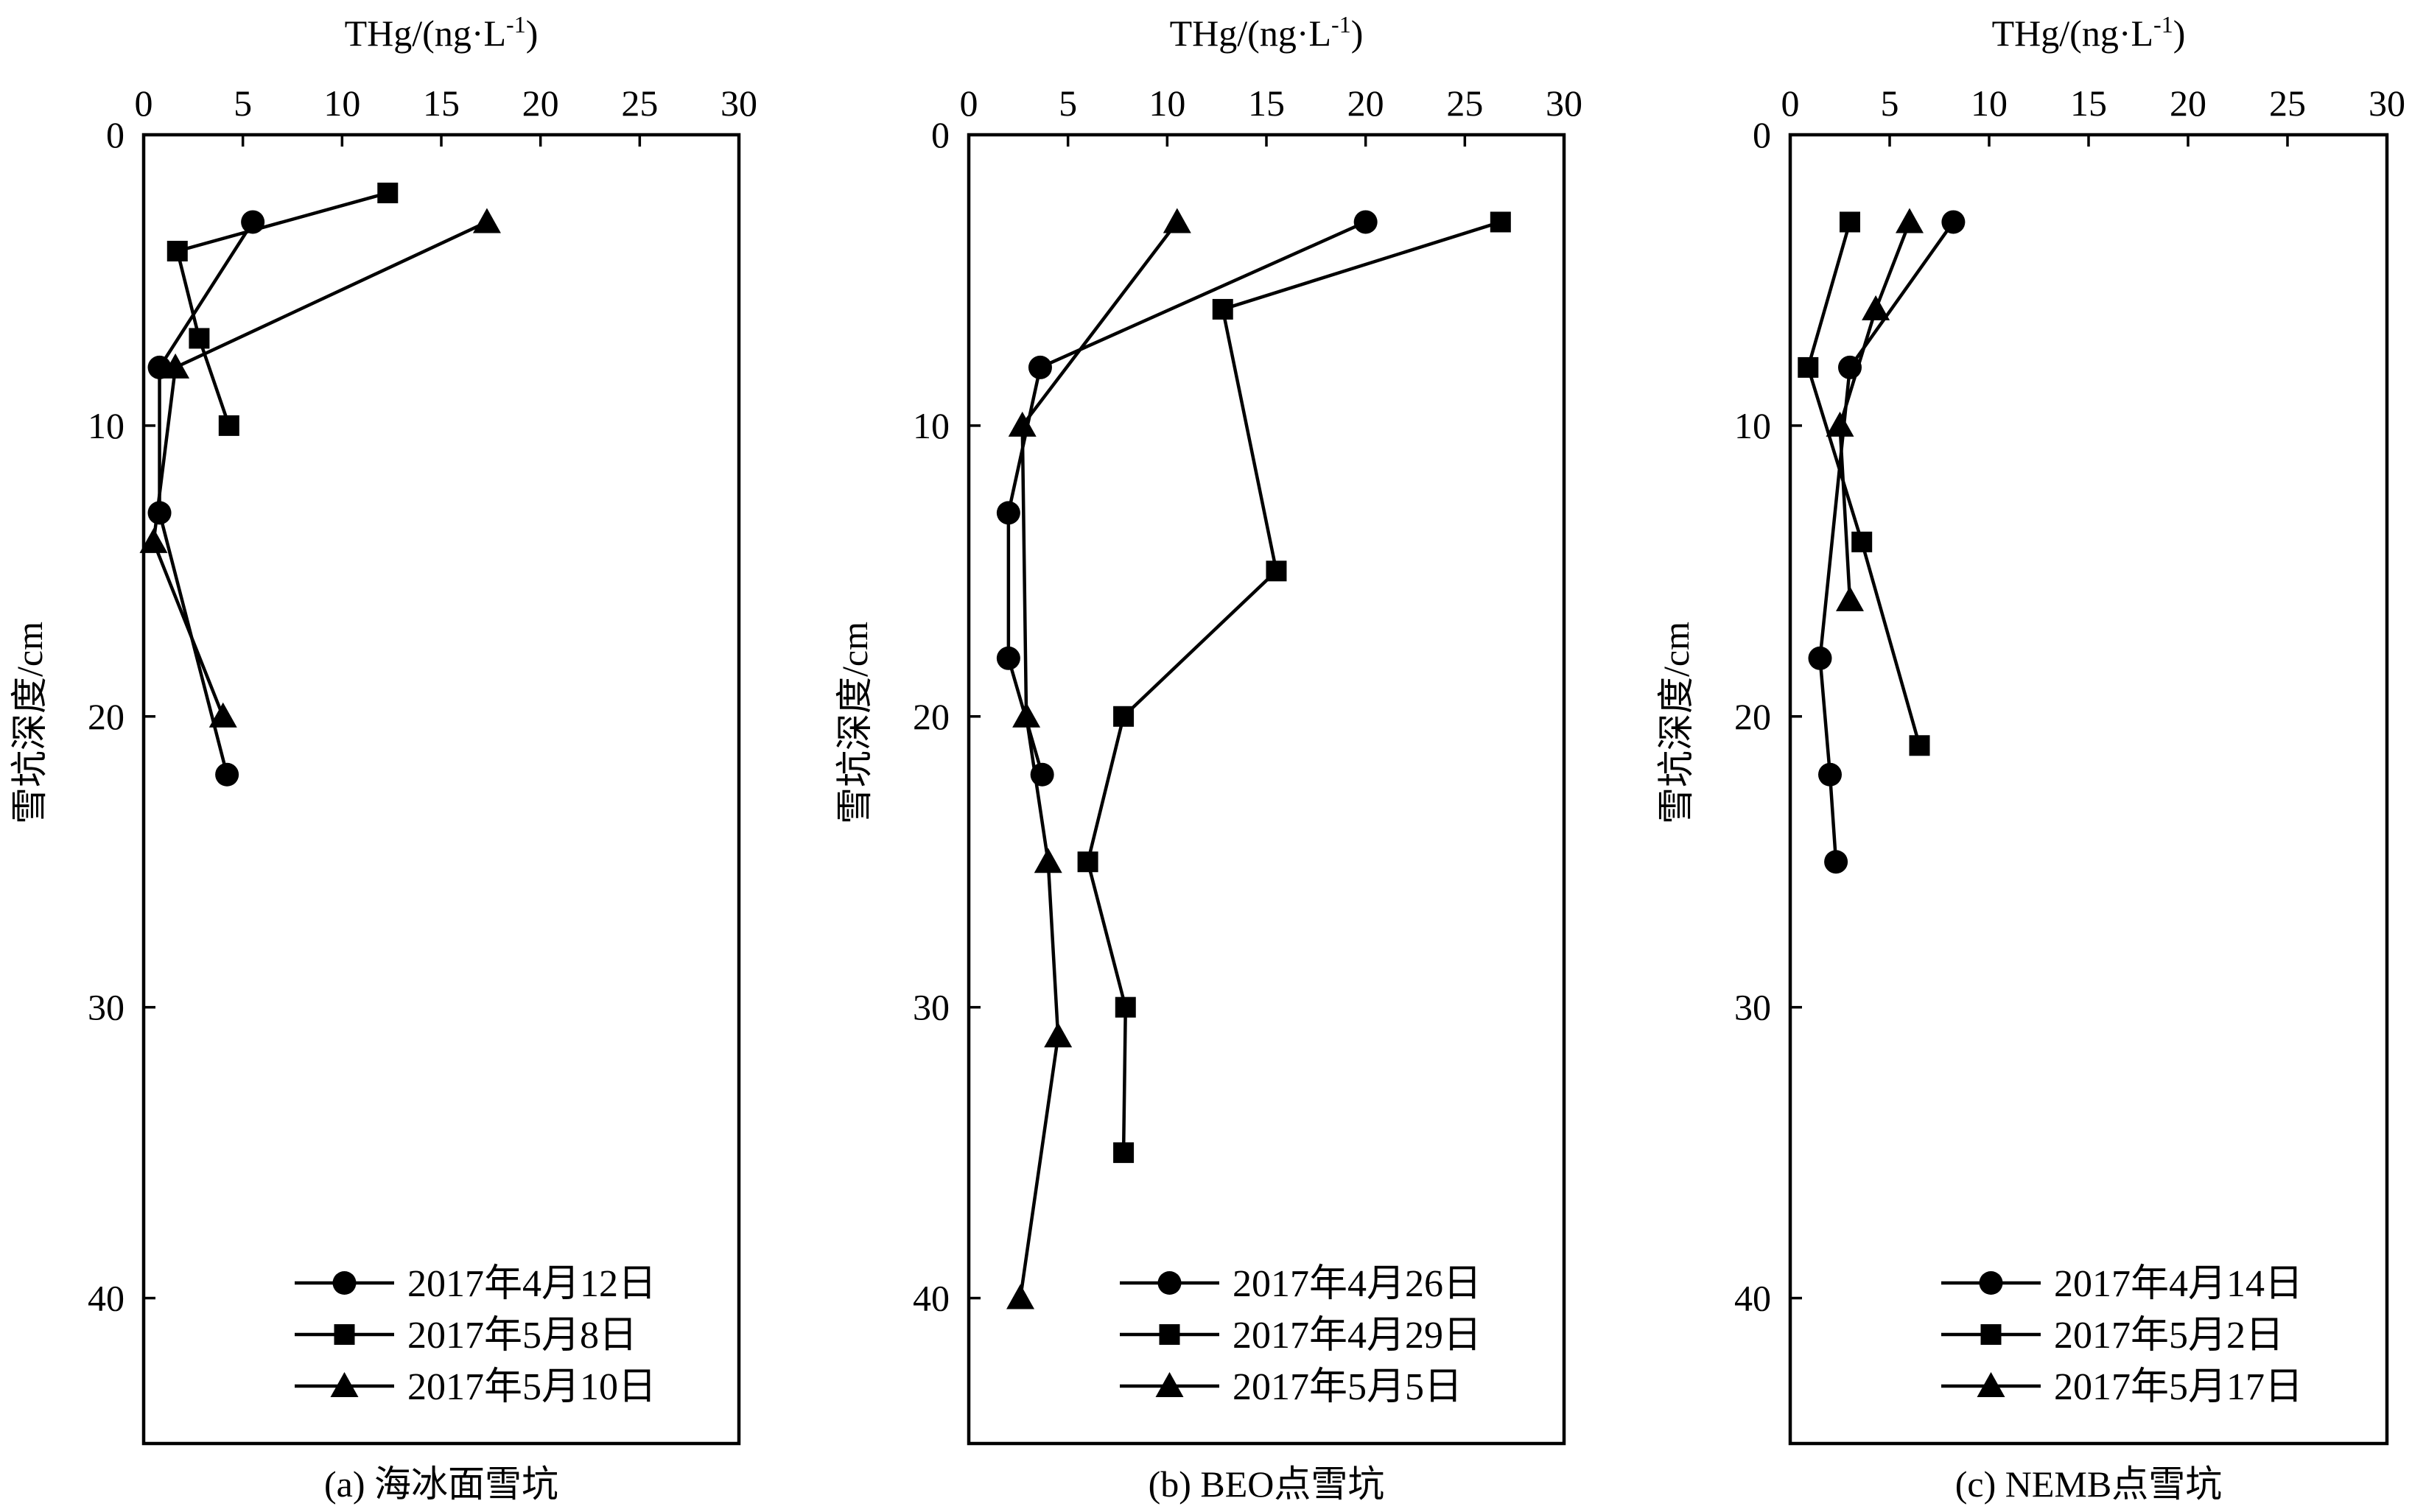 The image size is (2412, 1512). What do you see at coordinates (2178, 1387) in the screenshot?
I see `legend-label: 2017年5月17日` at bounding box center [2178, 1387].